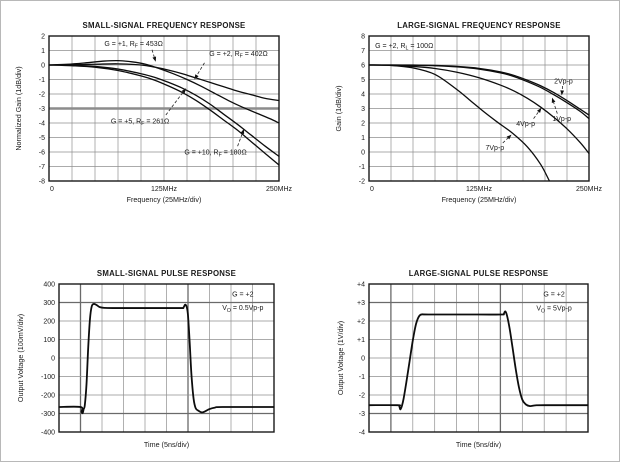  Describe the element at coordinates (49, 322) in the screenshot. I see `svg-text: 200` at that location.